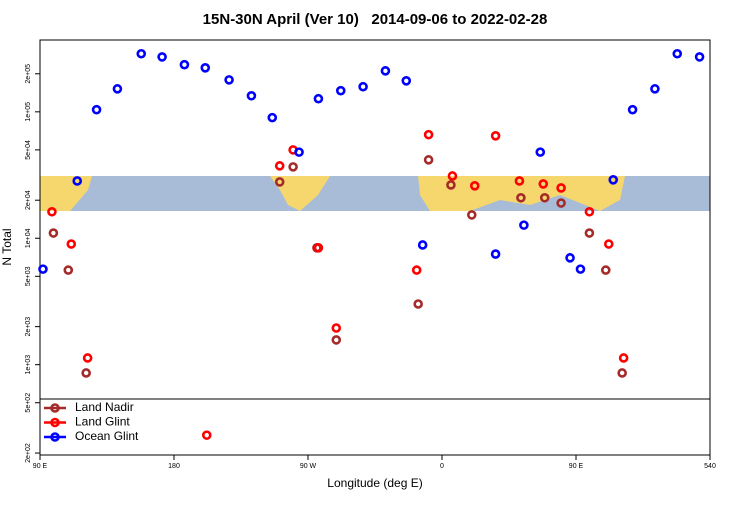 Image resolution: width=750 pixels, height=505 pixels. Describe the element at coordinates (28, 403) in the screenshot. I see `y-tick-label: 5e+02` at that location.